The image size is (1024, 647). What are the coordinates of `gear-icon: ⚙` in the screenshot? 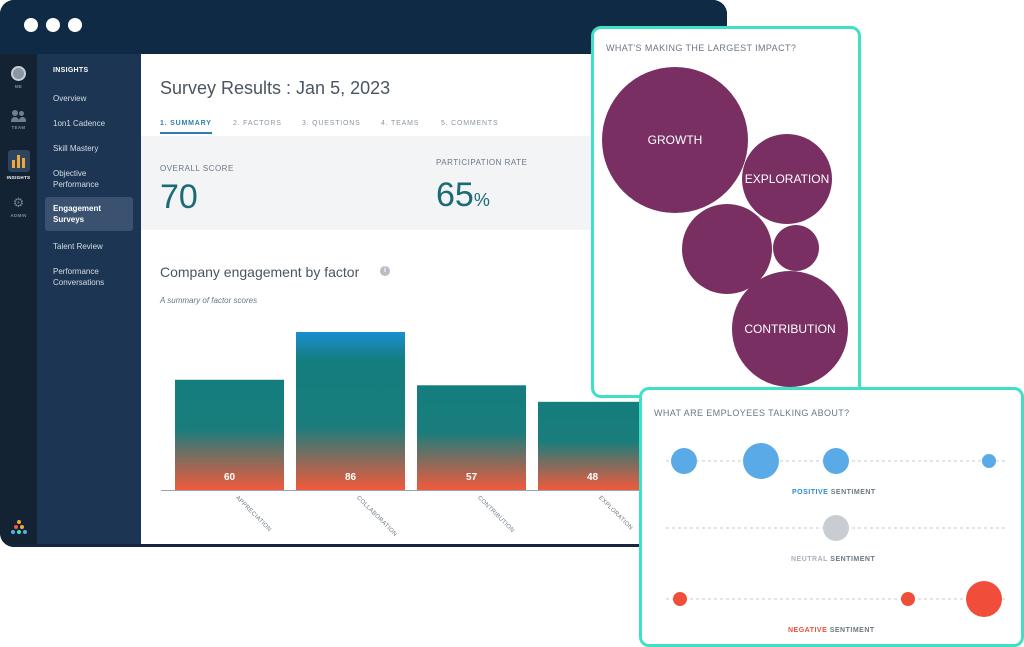 It's located at (18, 202).